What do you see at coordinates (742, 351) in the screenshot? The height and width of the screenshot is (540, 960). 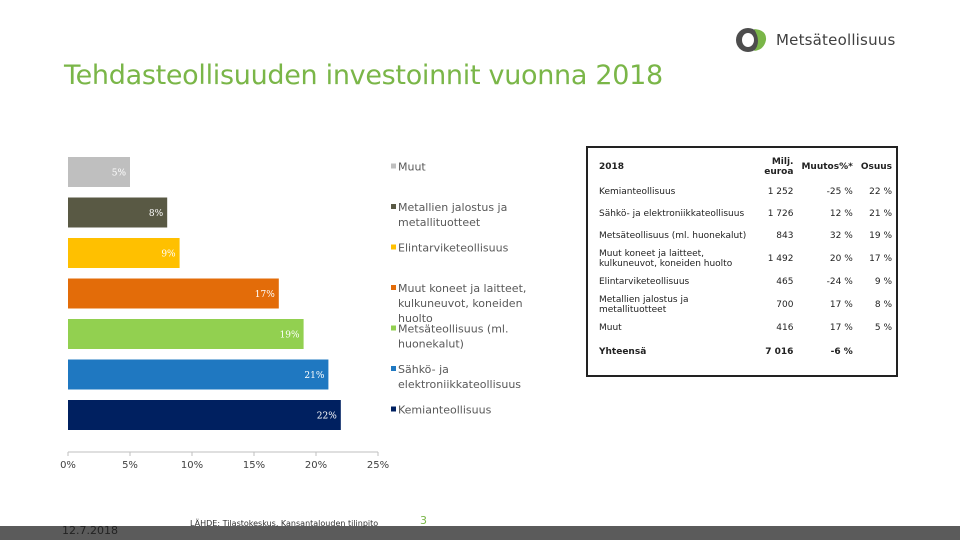 I see `table-total-row: Yhteensä 7 016 -6 %` at bounding box center [742, 351].